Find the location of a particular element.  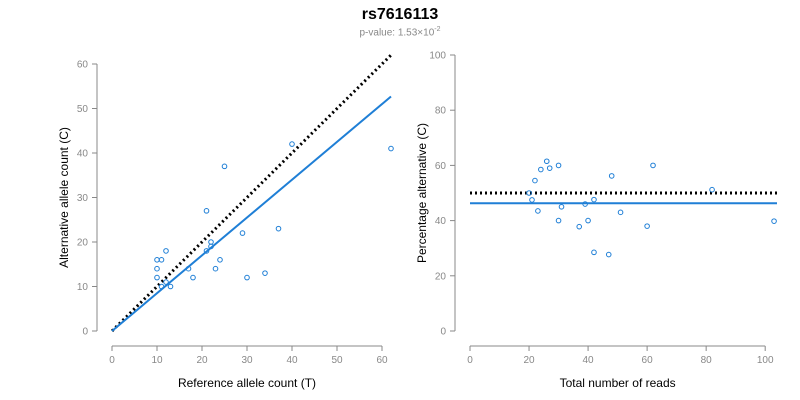

y-tick-label: 80 is located at coordinates (441, 111).